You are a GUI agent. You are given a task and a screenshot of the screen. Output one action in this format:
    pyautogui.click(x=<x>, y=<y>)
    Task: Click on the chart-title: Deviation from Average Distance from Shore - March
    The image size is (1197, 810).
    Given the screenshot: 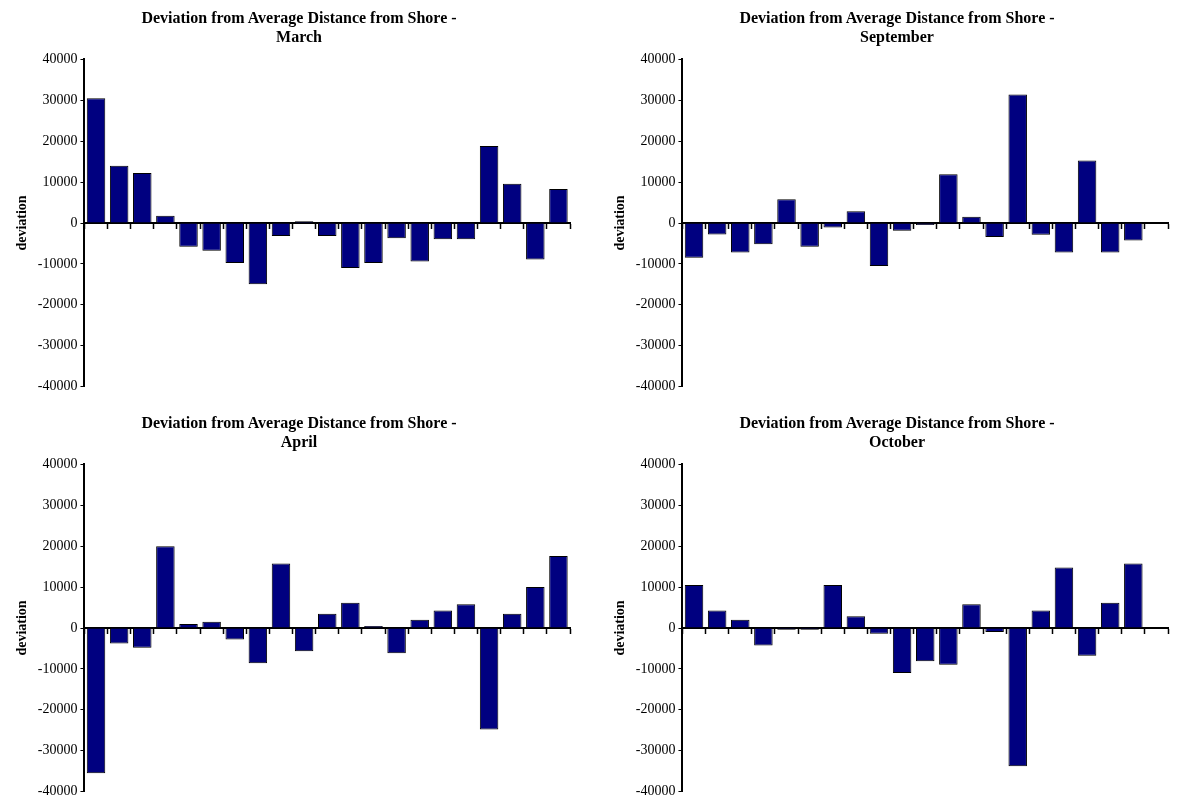 What is the action you would take?
    pyautogui.click(x=299, y=27)
    